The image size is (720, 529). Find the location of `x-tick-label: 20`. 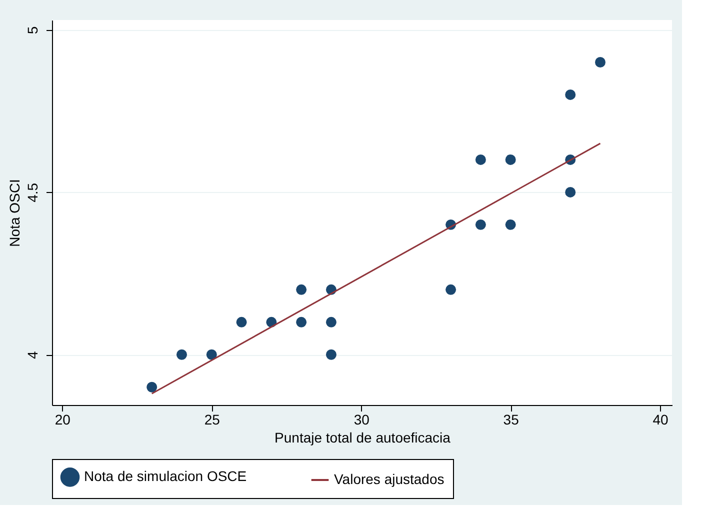

x-tick-label: 20 is located at coordinates (62, 420).